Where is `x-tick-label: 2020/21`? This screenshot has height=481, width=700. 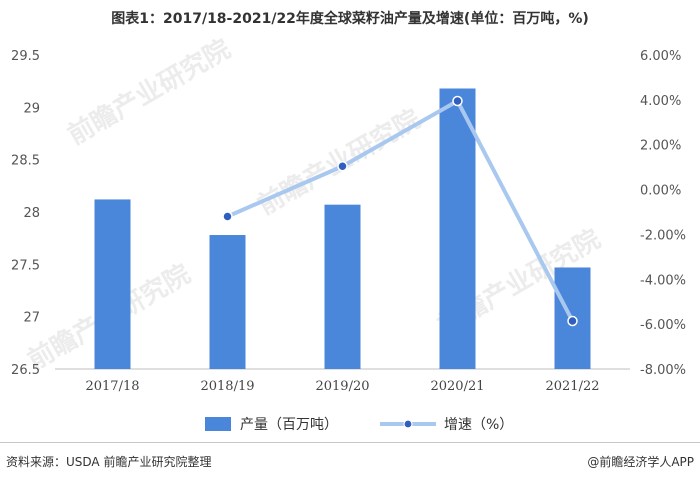
x-tick-label: 2020/21 is located at coordinates (457, 386).